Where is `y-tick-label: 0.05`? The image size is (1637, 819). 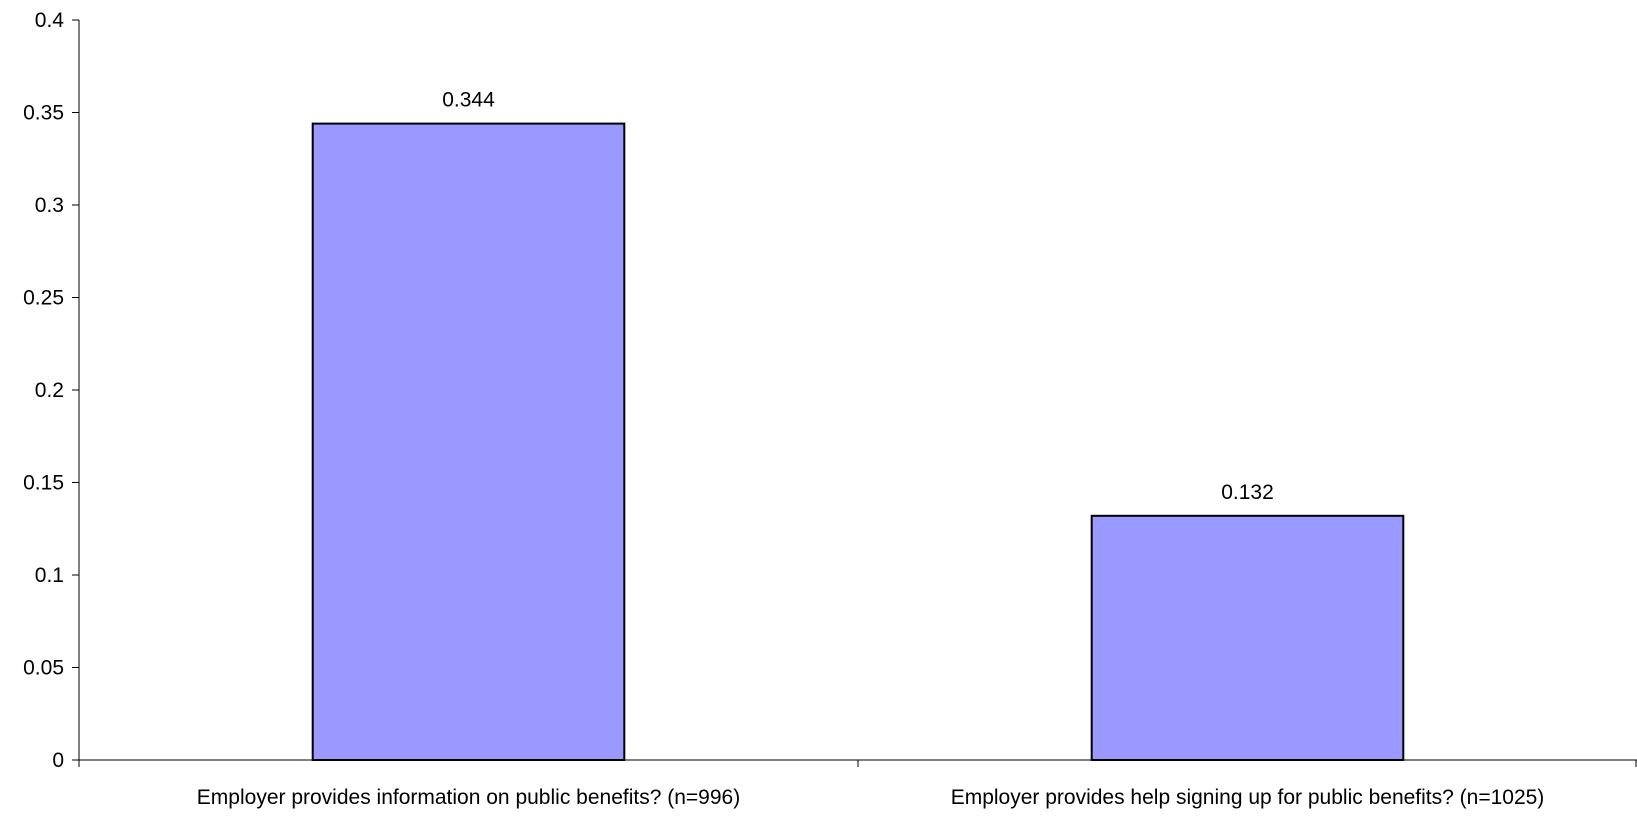 y-tick-label: 0.05 is located at coordinates (43, 668).